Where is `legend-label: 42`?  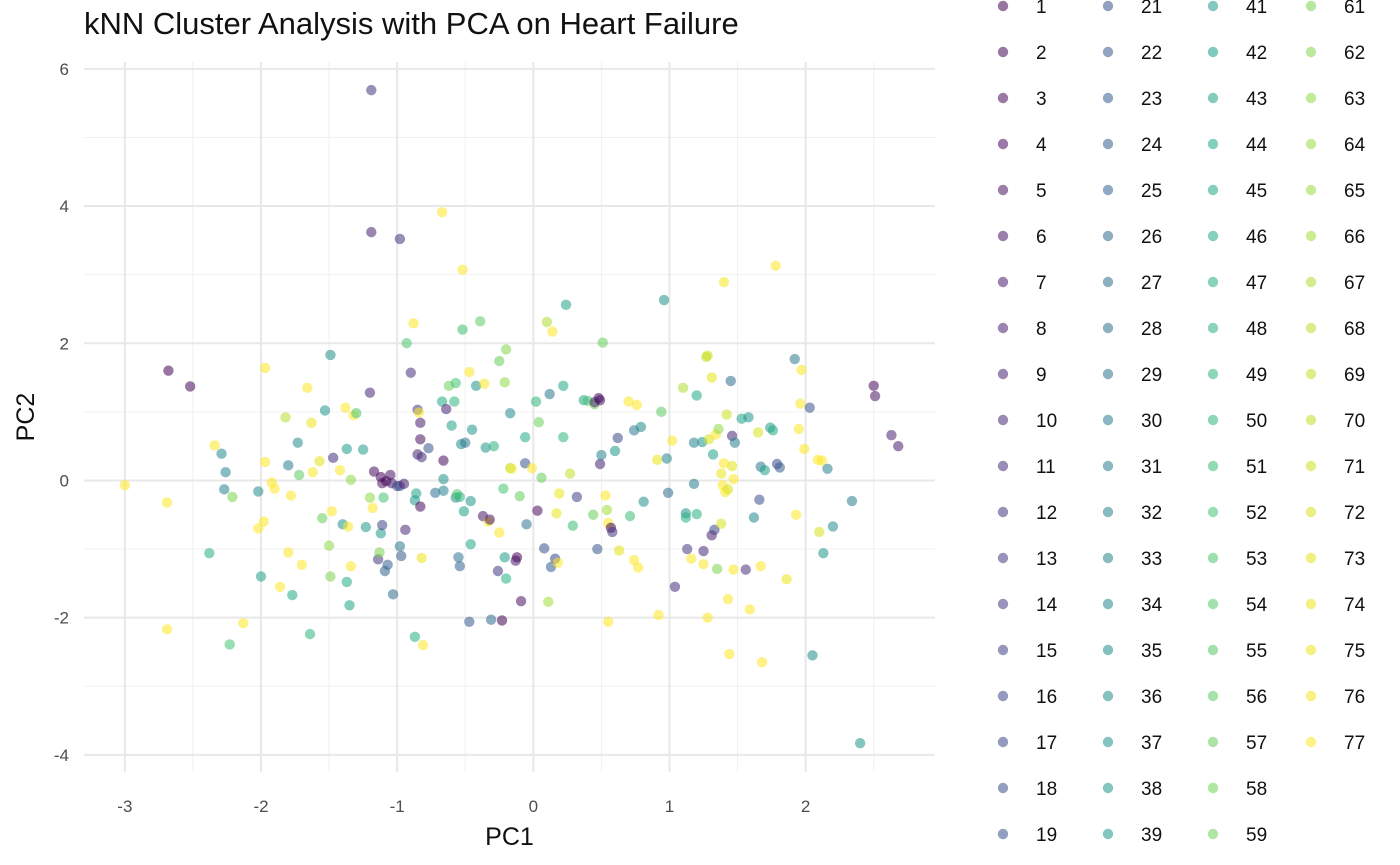 legend-label: 42 is located at coordinates (1256, 53).